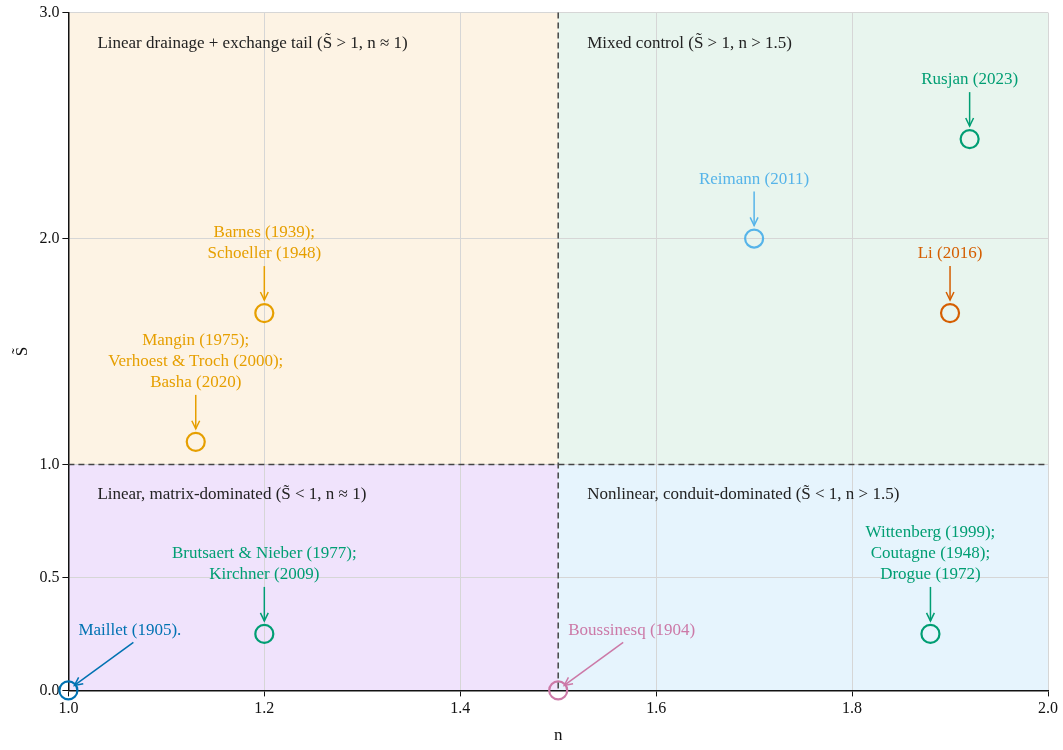 Image resolution: width=1063 pixels, height=750 pixels. What do you see at coordinates (558, 735) in the screenshot?
I see `x-axis-title: n` at bounding box center [558, 735].